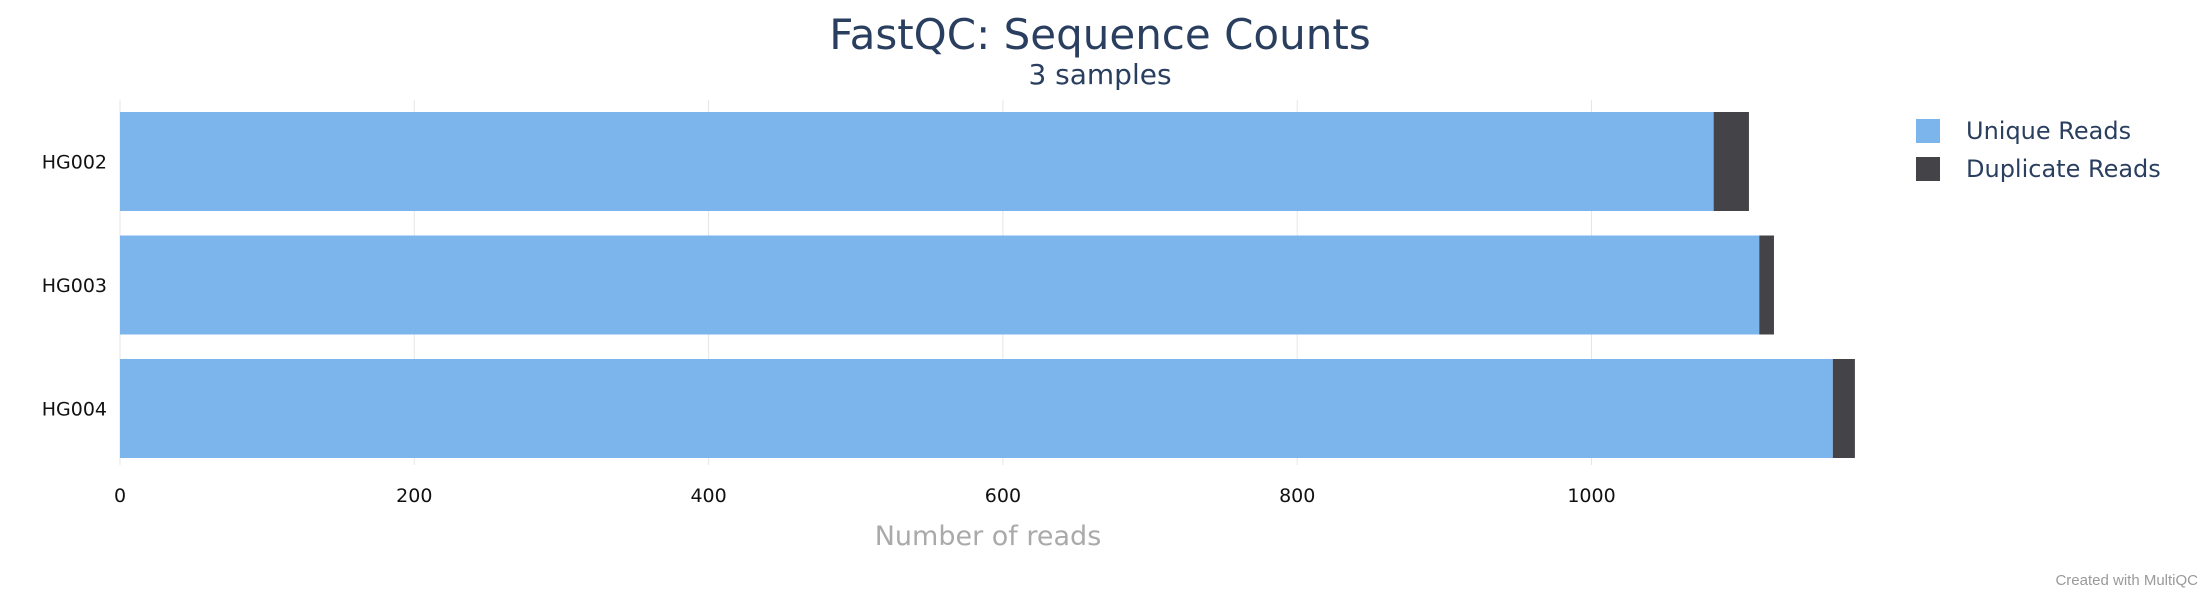 The width and height of the screenshot is (2200, 600). Describe the element at coordinates (1100, 74) in the screenshot. I see `chart-subtitle: 3 samples` at that location.